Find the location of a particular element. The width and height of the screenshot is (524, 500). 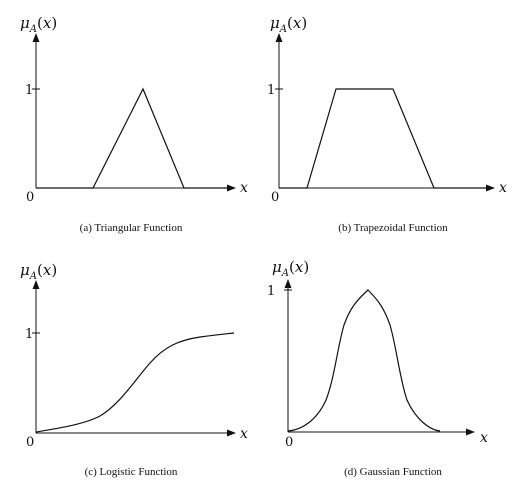

caption-triangular: (a) Triangular Function is located at coordinates (131, 228).